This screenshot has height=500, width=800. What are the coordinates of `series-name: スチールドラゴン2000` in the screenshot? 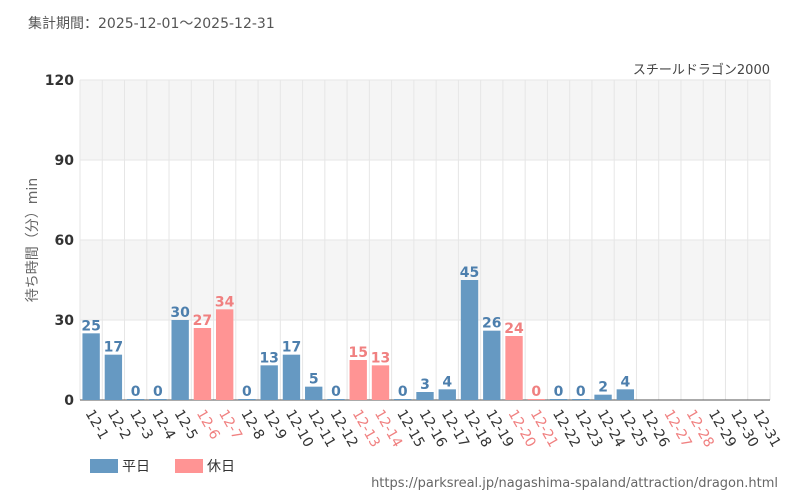 It's located at (701, 70).